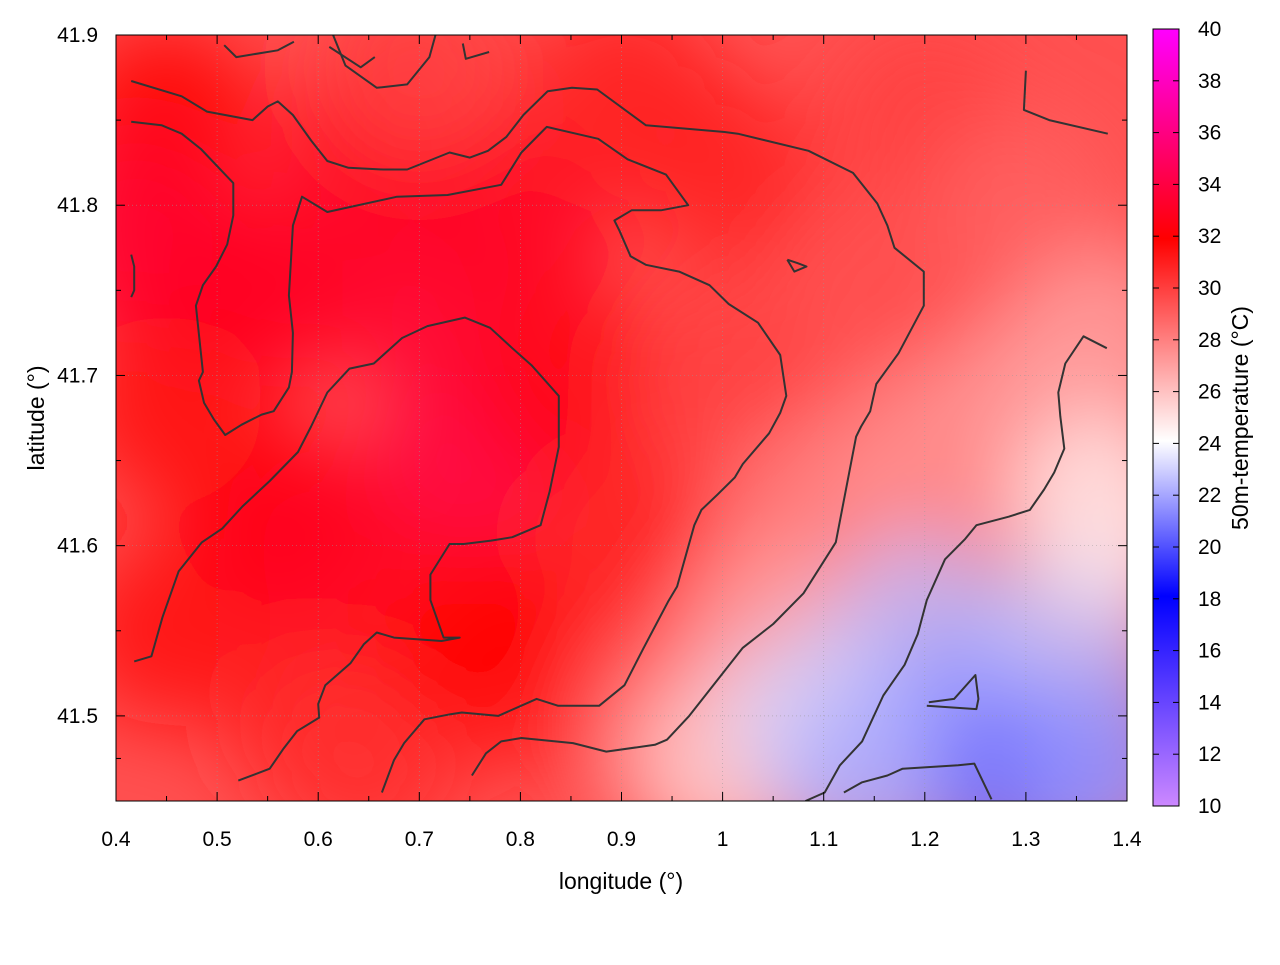 This screenshot has width=1280, height=965. I want to click on colorbar-ticks: 10 12 14 16 18 20 22 24 26 28 30 32 34 36 38 40, so click(1187, 418).